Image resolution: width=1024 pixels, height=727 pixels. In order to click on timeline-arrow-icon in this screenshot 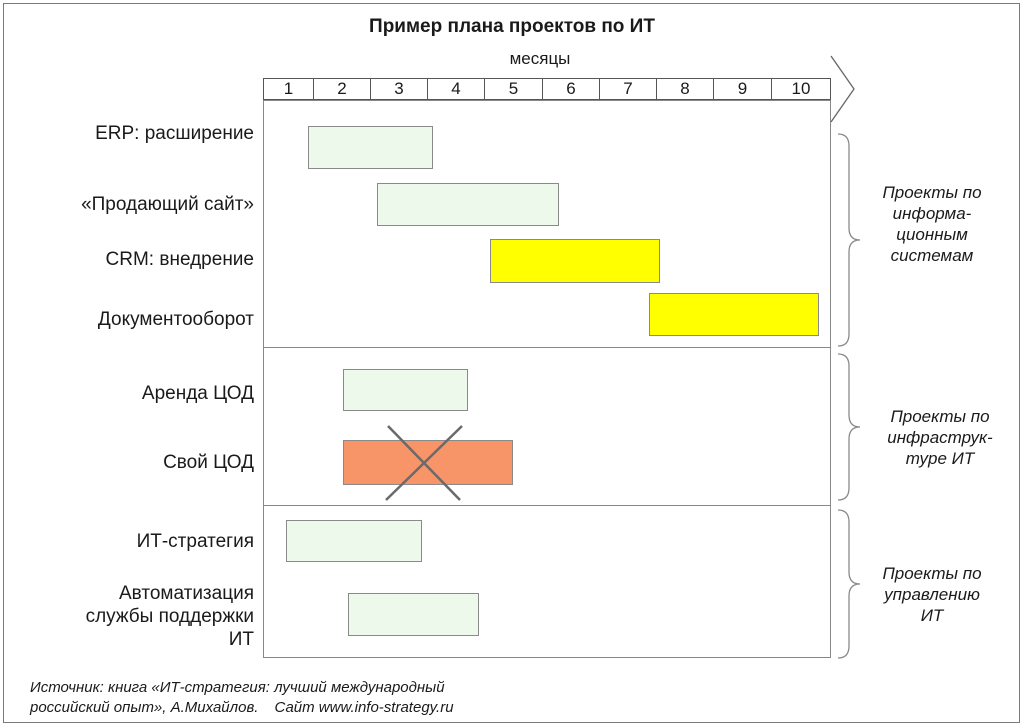, I will do `click(842, 89)`.